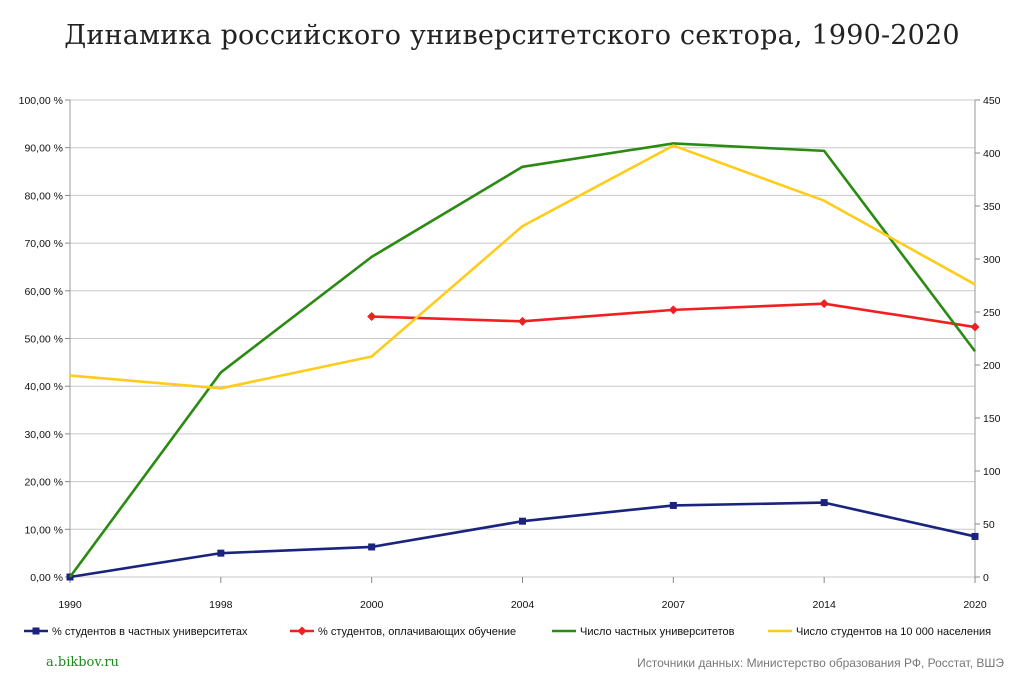 This screenshot has width=1024, height=683. What do you see at coordinates (992, 260) in the screenshot?
I see `right-tick-label: 300` at bounding box center [992, 260].